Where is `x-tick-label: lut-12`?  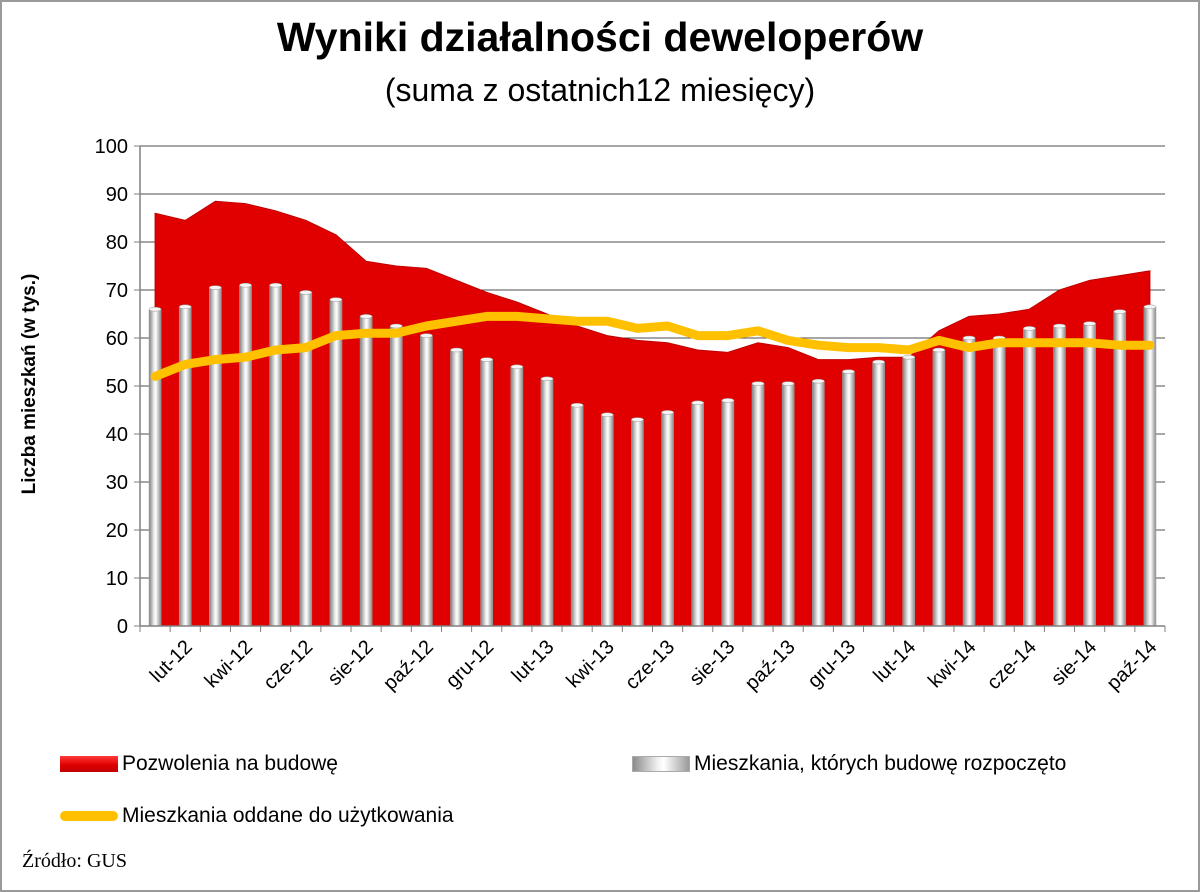 x-tick-label: lut-12 is located at coordinates (171, 661).